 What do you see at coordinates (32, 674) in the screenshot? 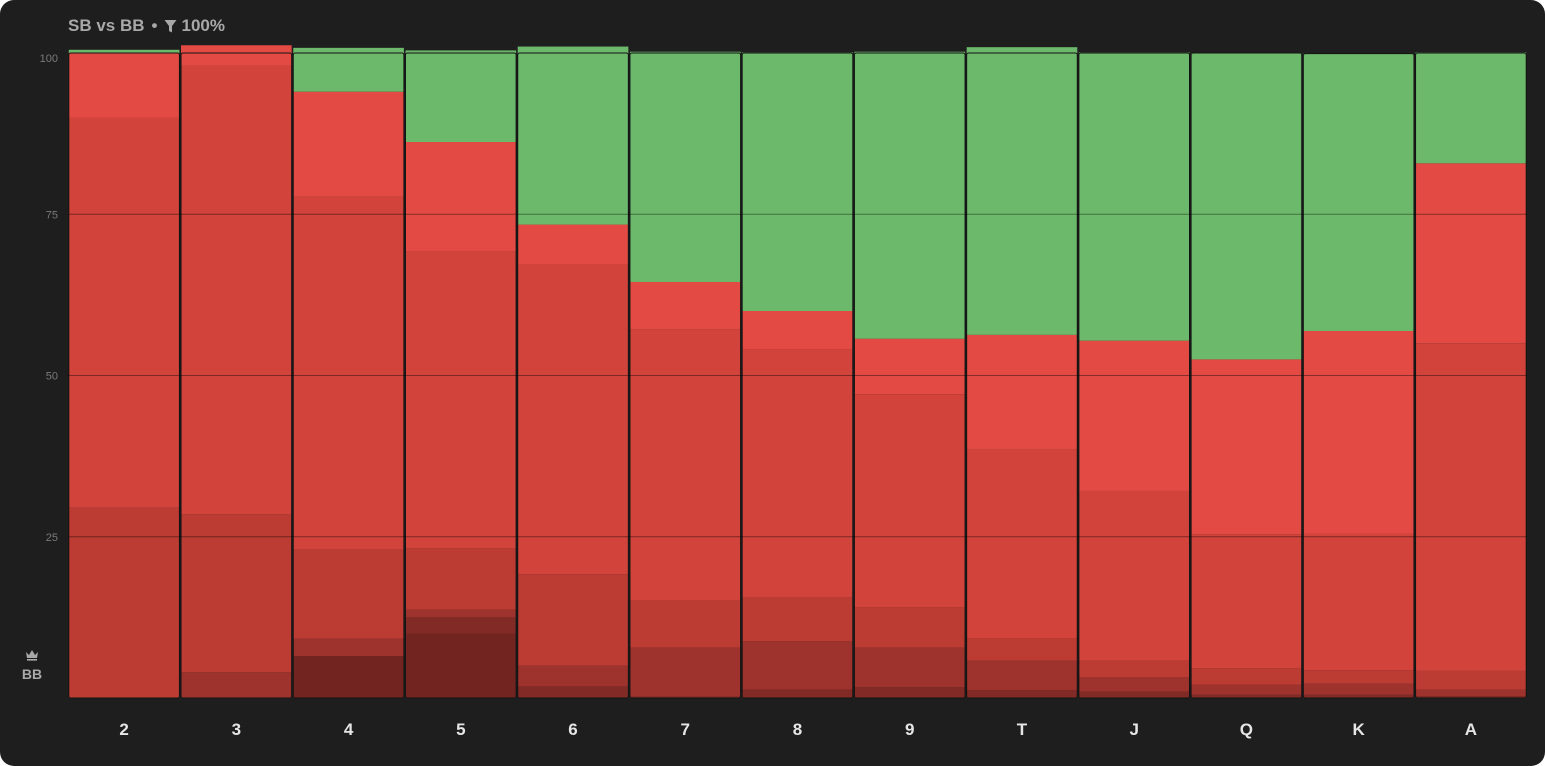
I see `position-label: BB` at bounding box center [32, 674].